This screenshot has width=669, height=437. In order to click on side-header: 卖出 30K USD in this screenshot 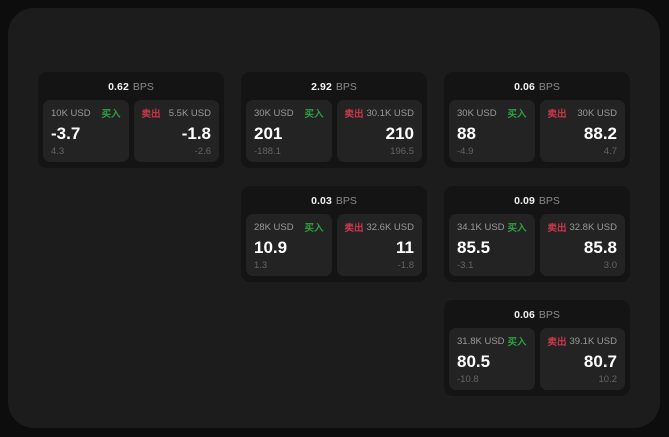, I will do `click(582, 114)`.